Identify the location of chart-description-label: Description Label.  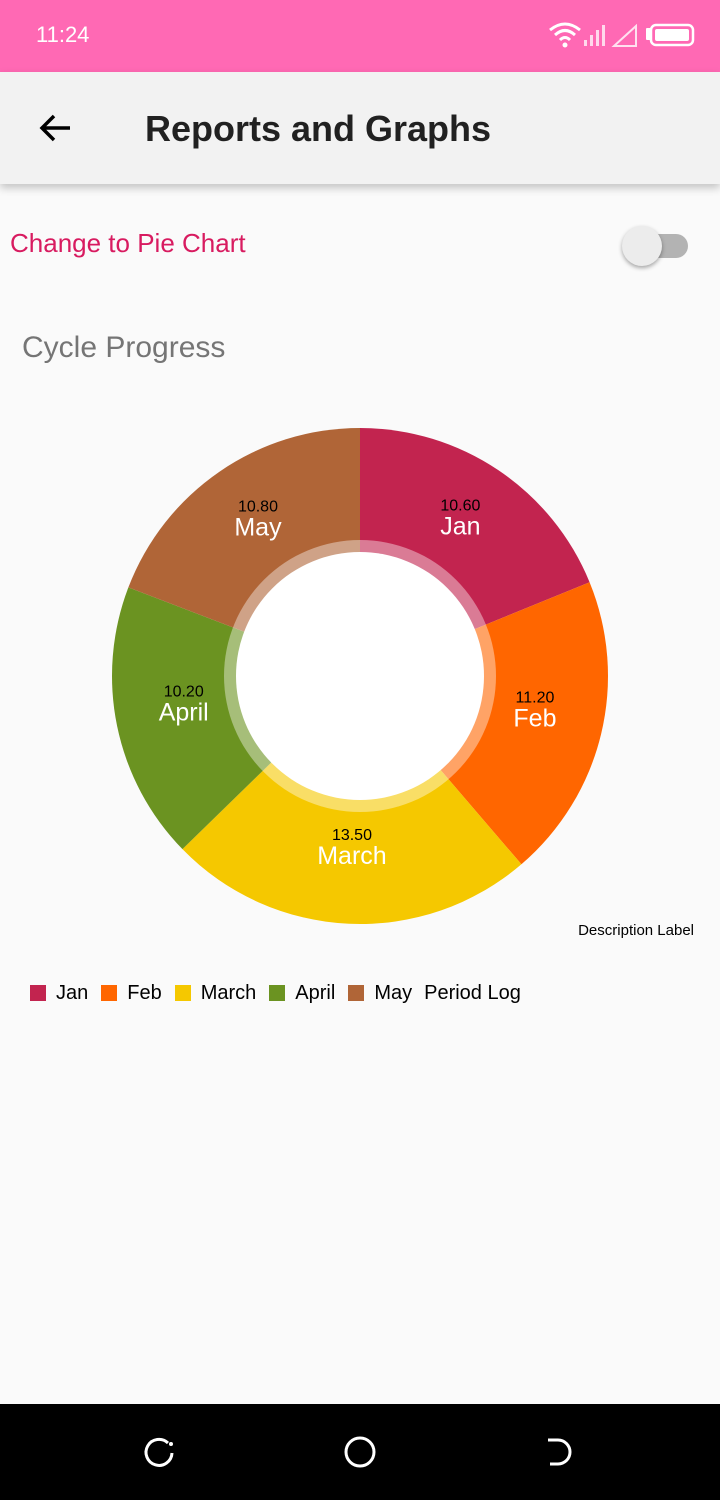
(636, 930).